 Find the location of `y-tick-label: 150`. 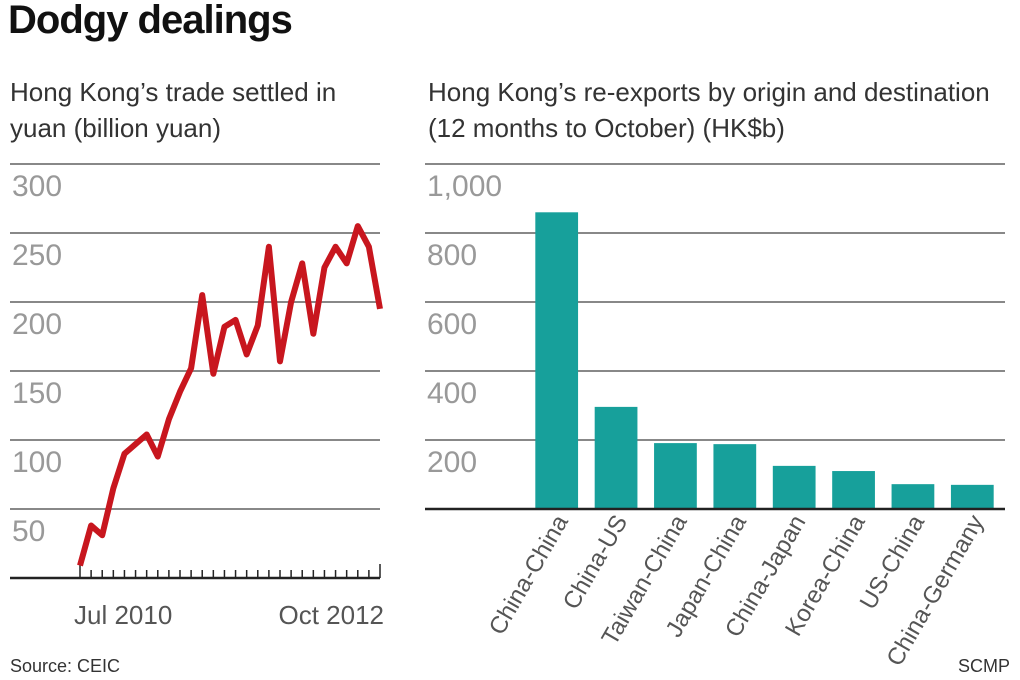

y-tick-label: 150 is located at coordinates (37, 393).